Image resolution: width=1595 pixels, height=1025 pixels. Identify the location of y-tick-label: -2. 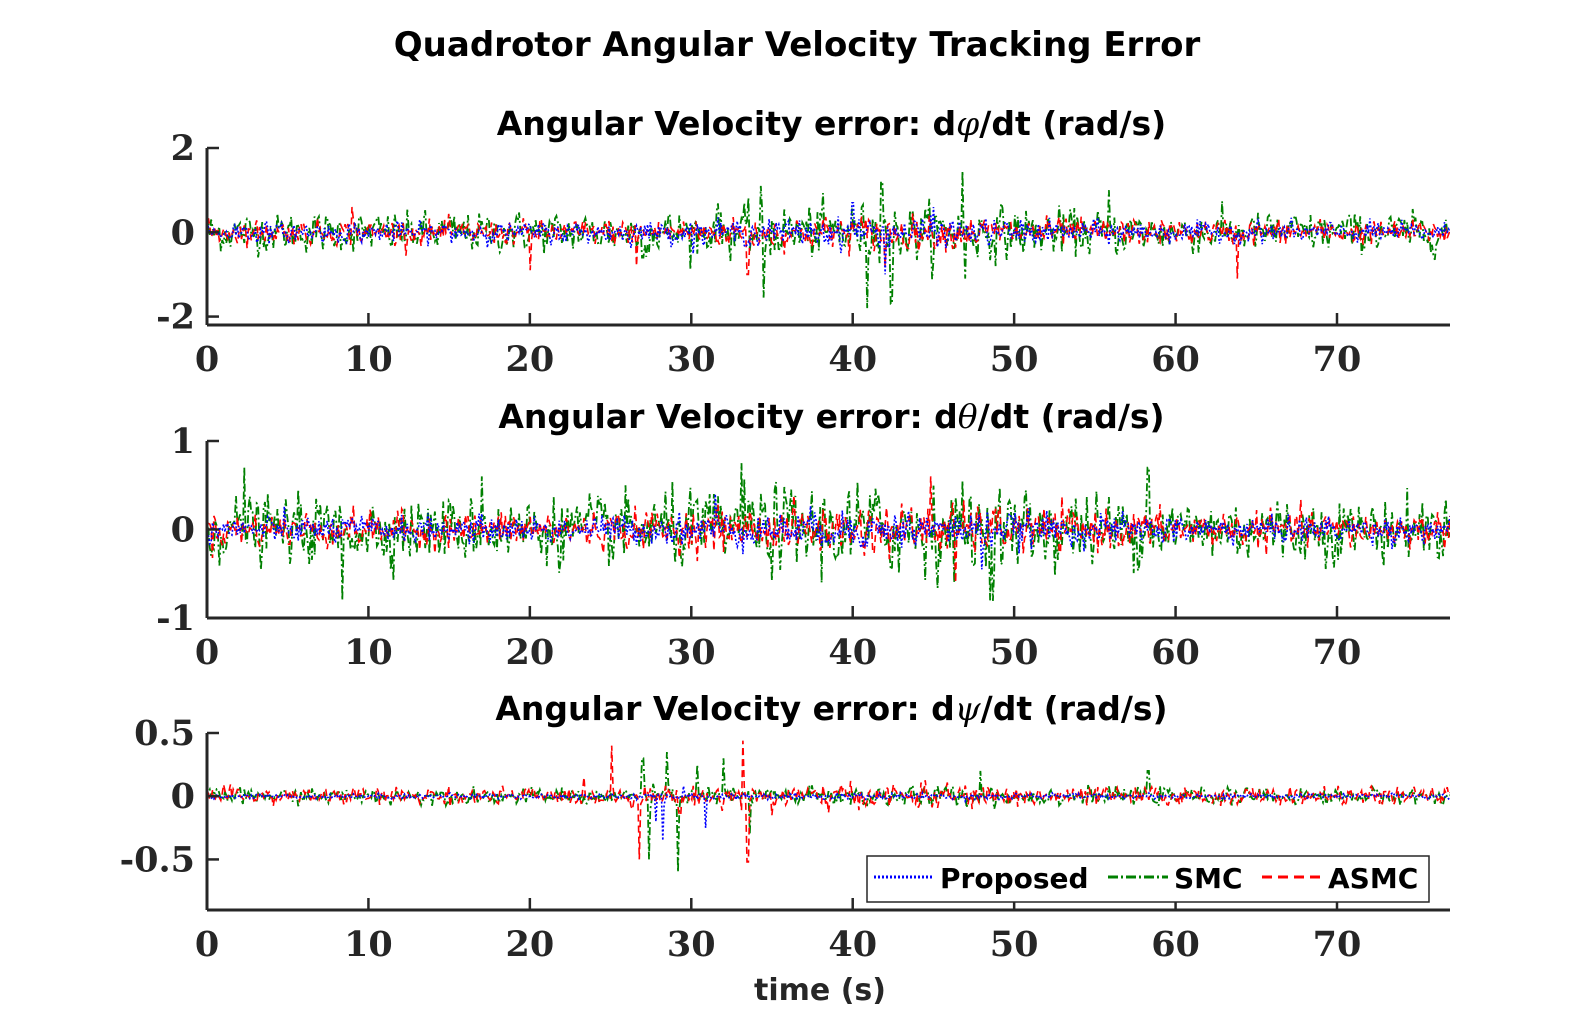
(175, 317).